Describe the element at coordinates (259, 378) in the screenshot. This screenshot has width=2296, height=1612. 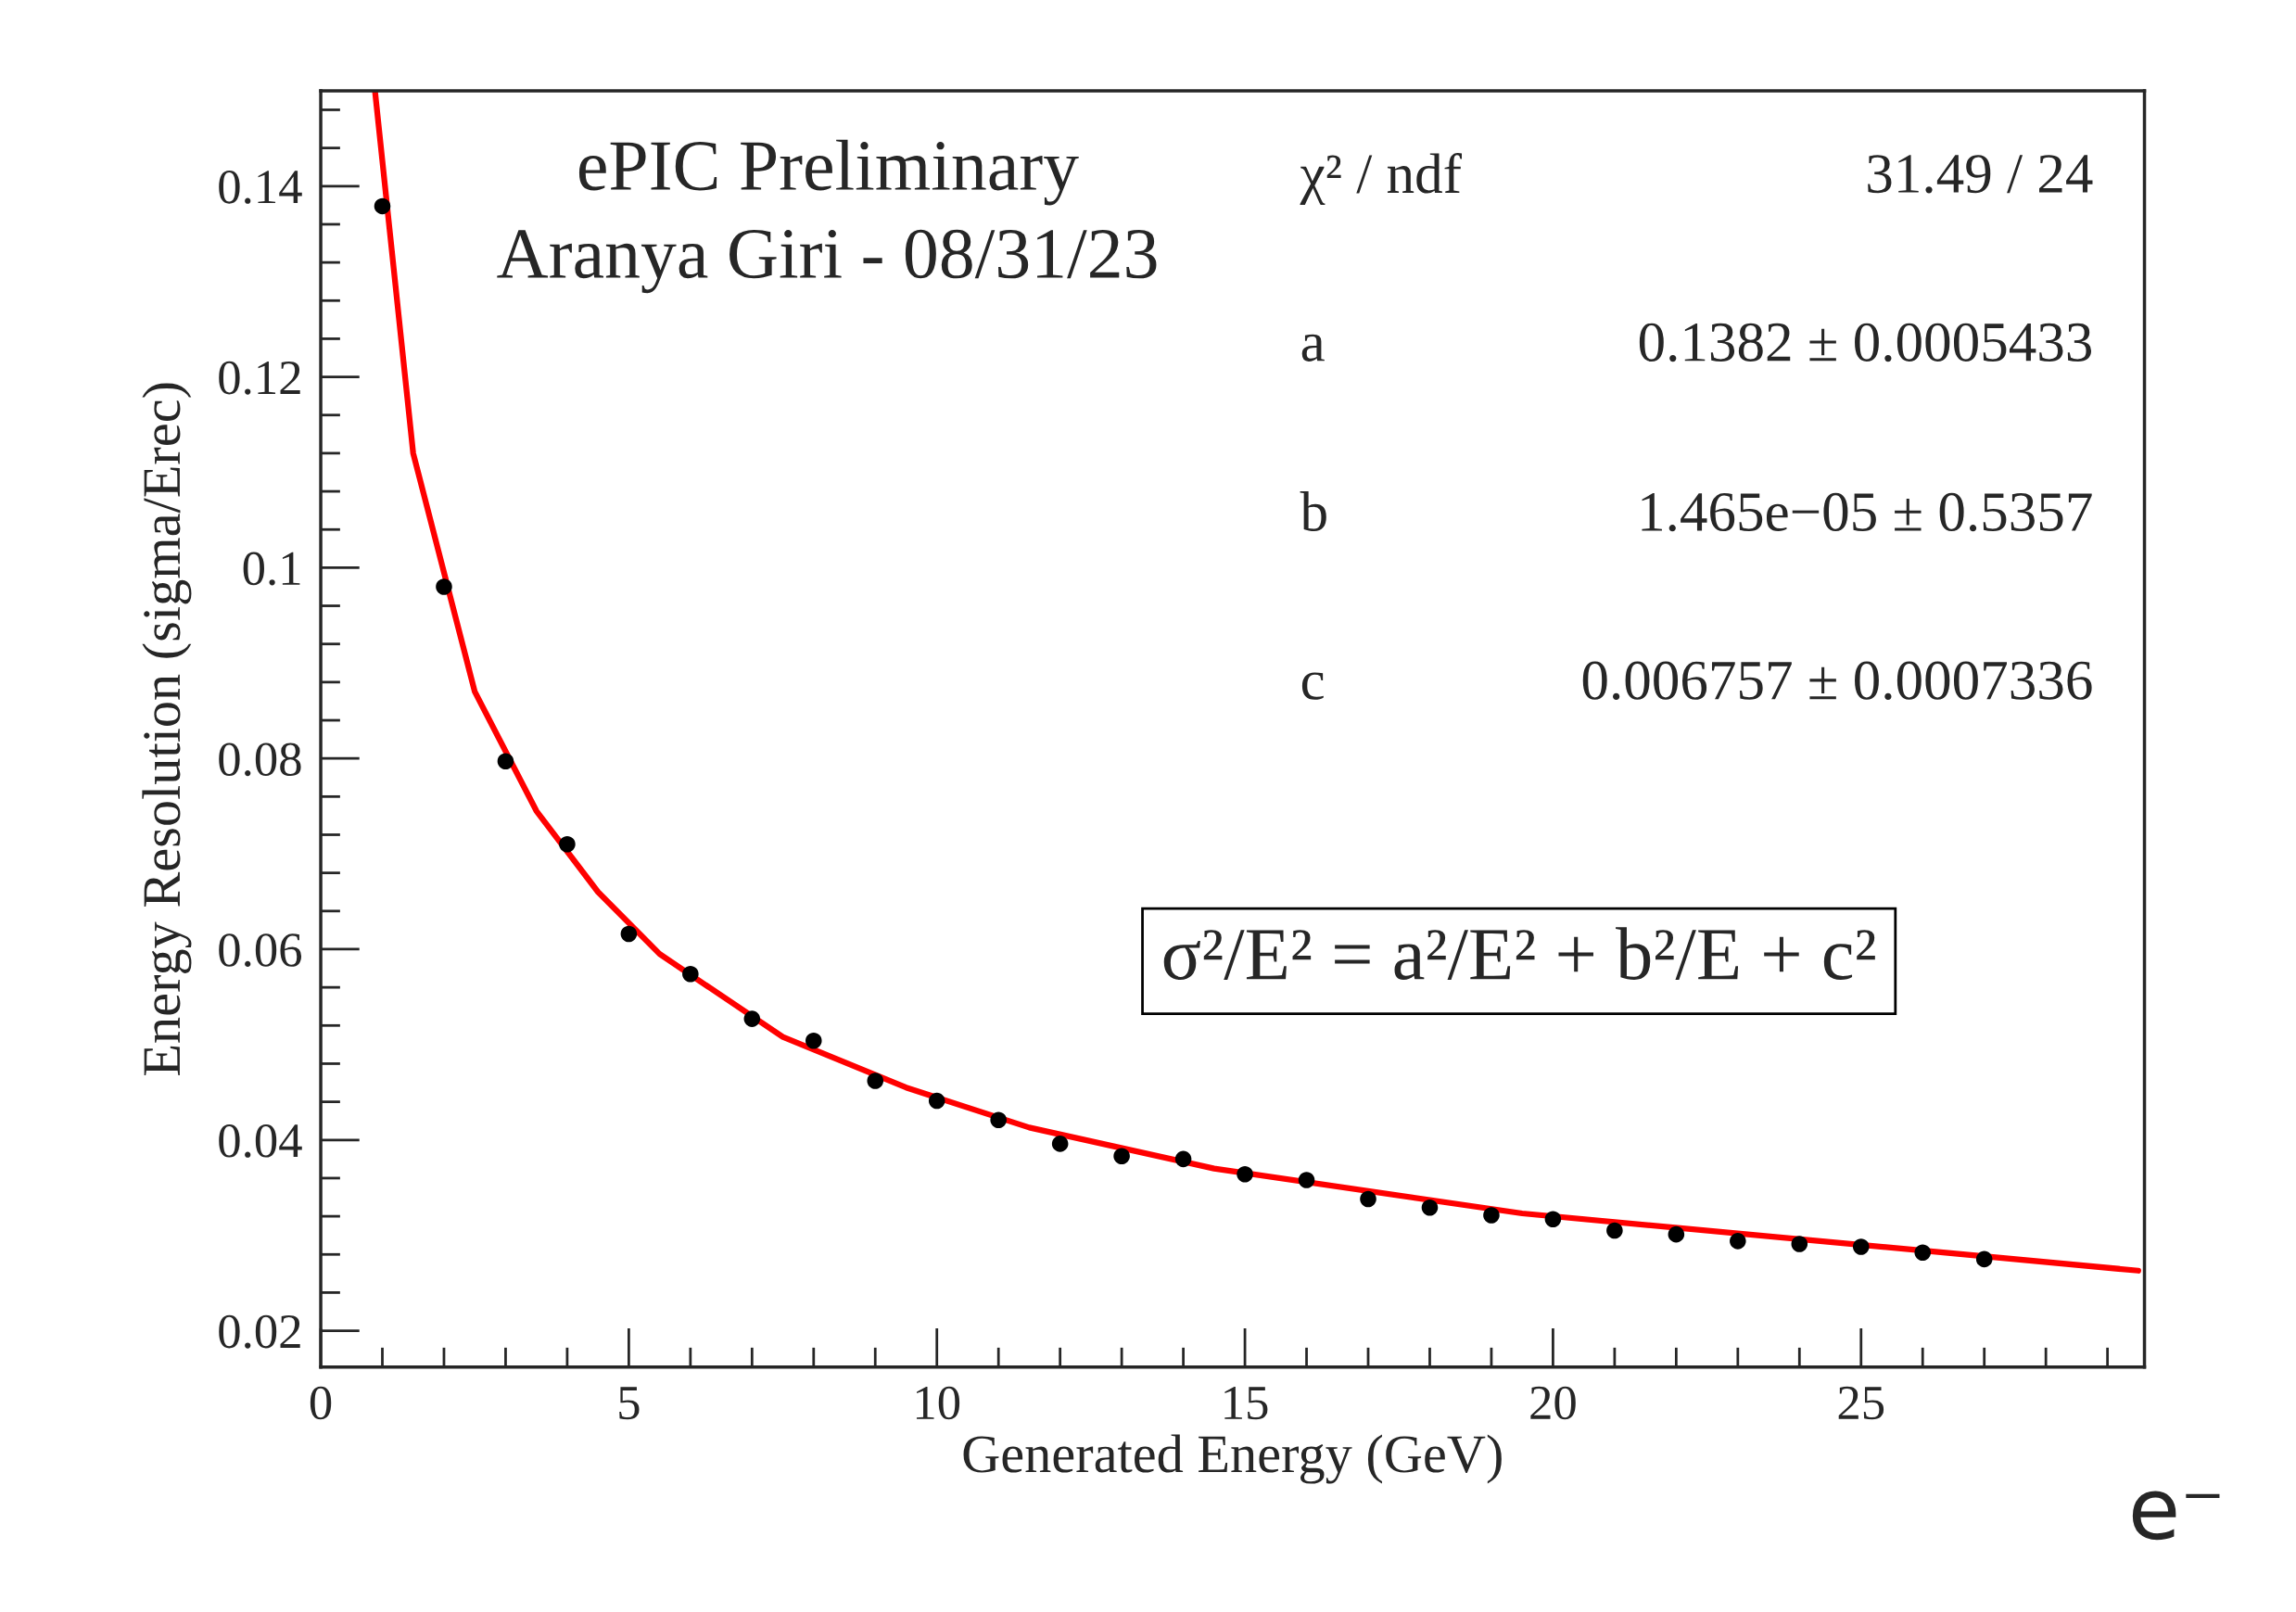
I see `y-tick-label: 0.12` at that location.